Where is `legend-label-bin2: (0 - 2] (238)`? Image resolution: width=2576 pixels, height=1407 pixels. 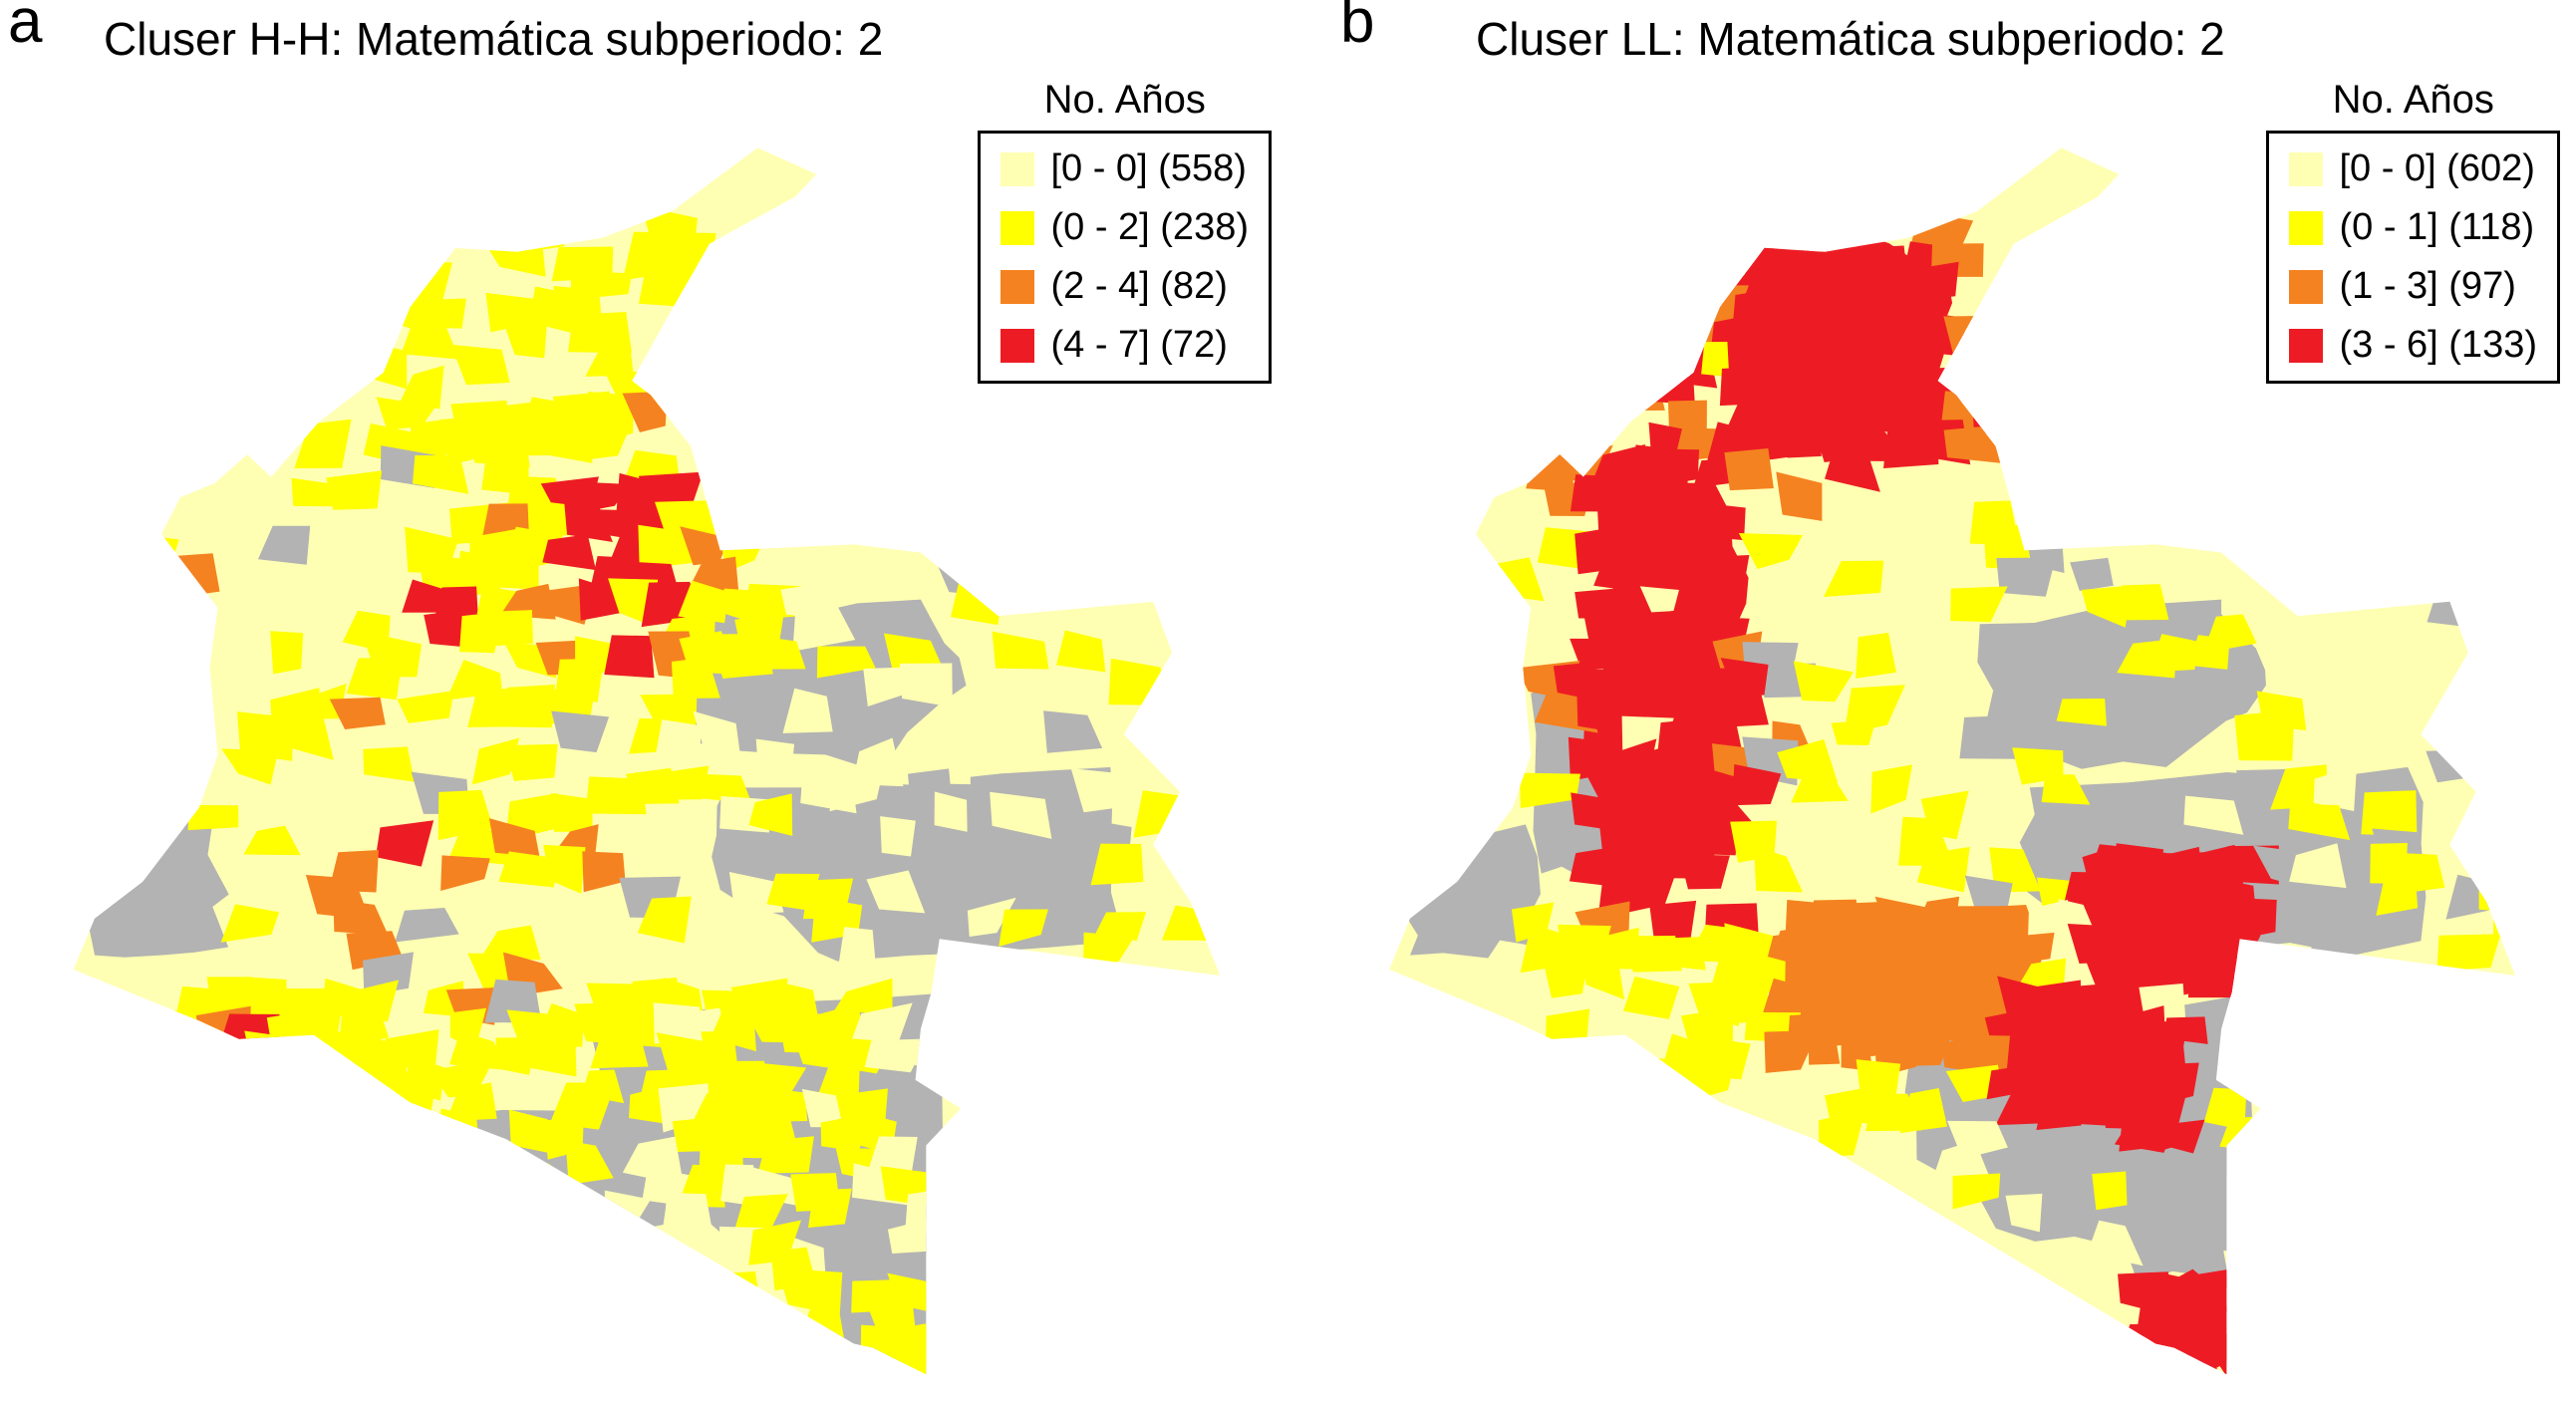
legend-label-bin2: (0 - 2] (238) is located at coordinates (1149, 227).